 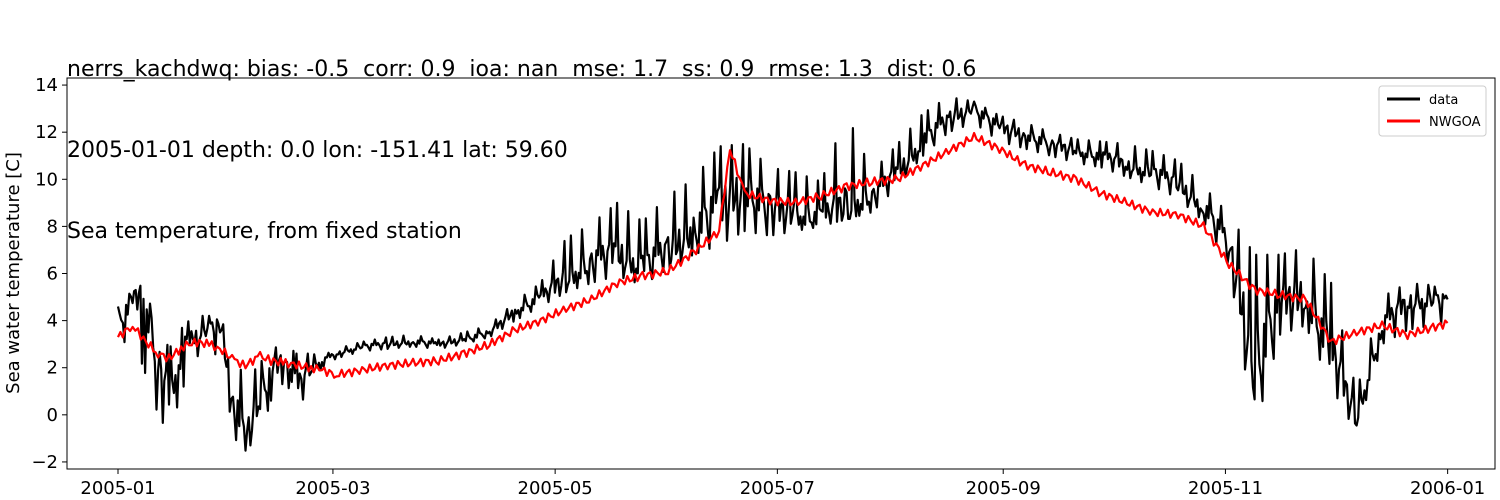 I want to click on y-tick-label: 6, so click(x=52, y=274).